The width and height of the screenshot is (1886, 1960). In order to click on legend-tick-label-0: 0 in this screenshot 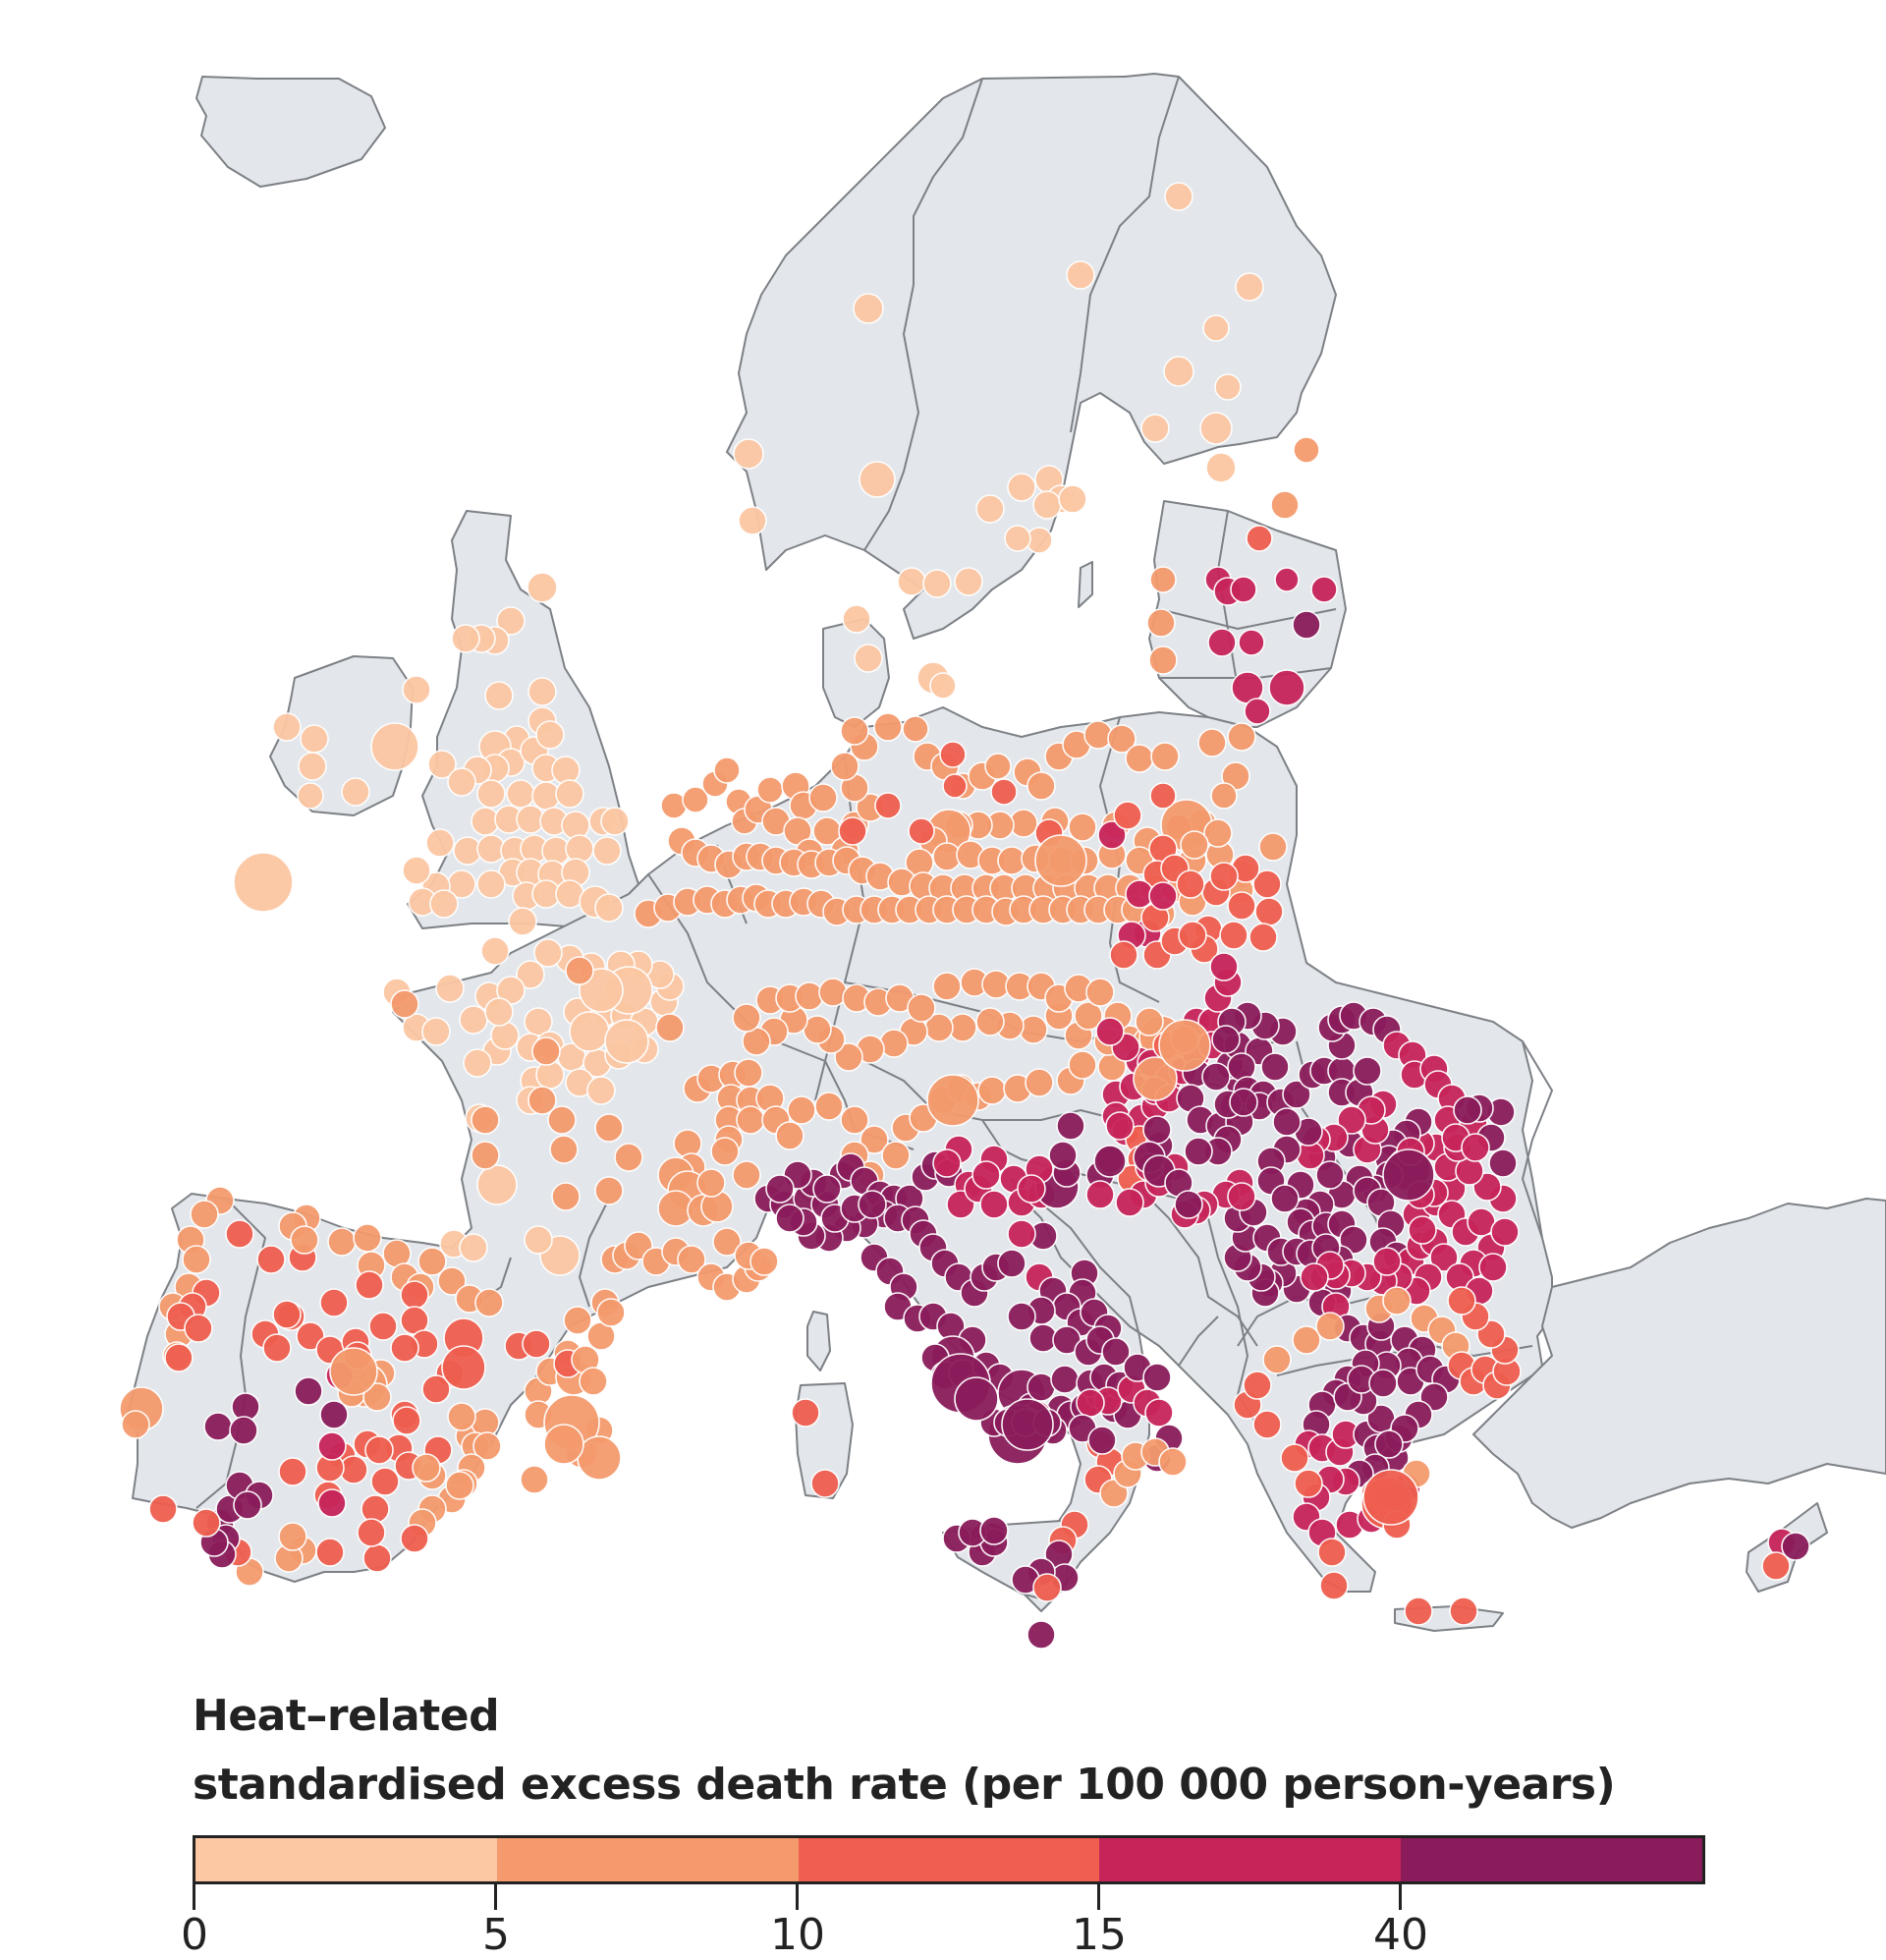, I will do `click(194, 1935)`.